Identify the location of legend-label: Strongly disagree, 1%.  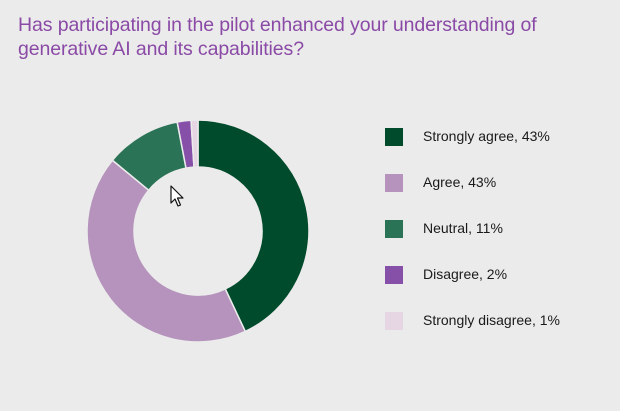
(491, 320).